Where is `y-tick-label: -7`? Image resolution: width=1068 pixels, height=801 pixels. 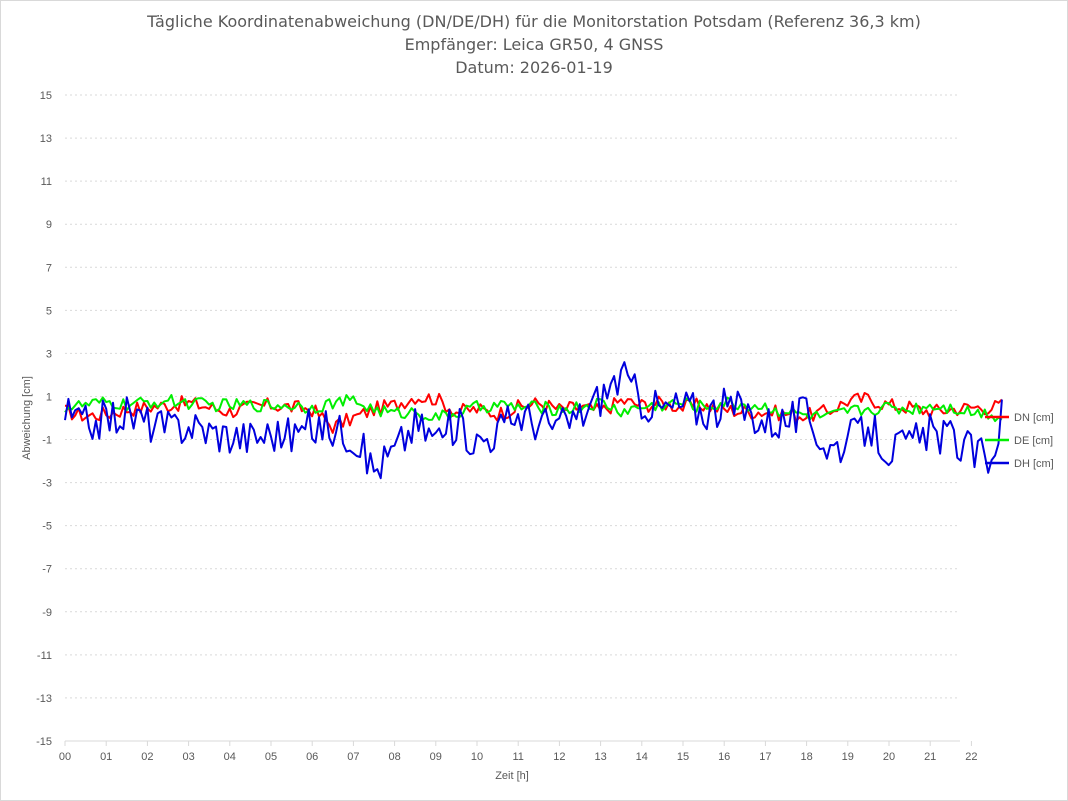
y-tick-label: -7 is located at coordinates (47, 570).